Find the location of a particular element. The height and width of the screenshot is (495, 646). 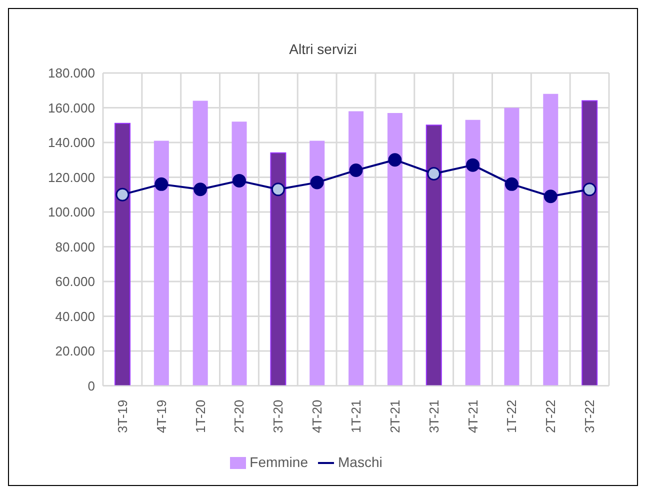

y-tick-label: 180.000 is located at coordinates (71, 73).